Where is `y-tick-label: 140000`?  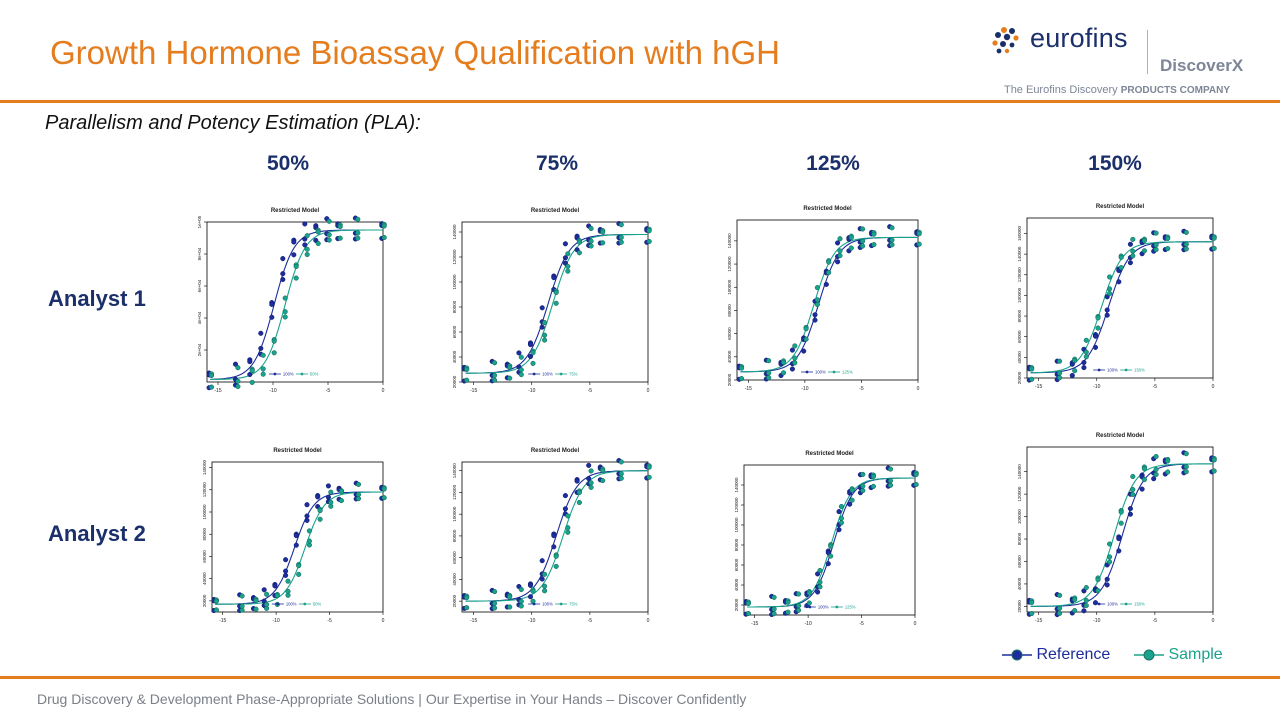 y-tick-label: 140000 is located at coordinates (729, 241).